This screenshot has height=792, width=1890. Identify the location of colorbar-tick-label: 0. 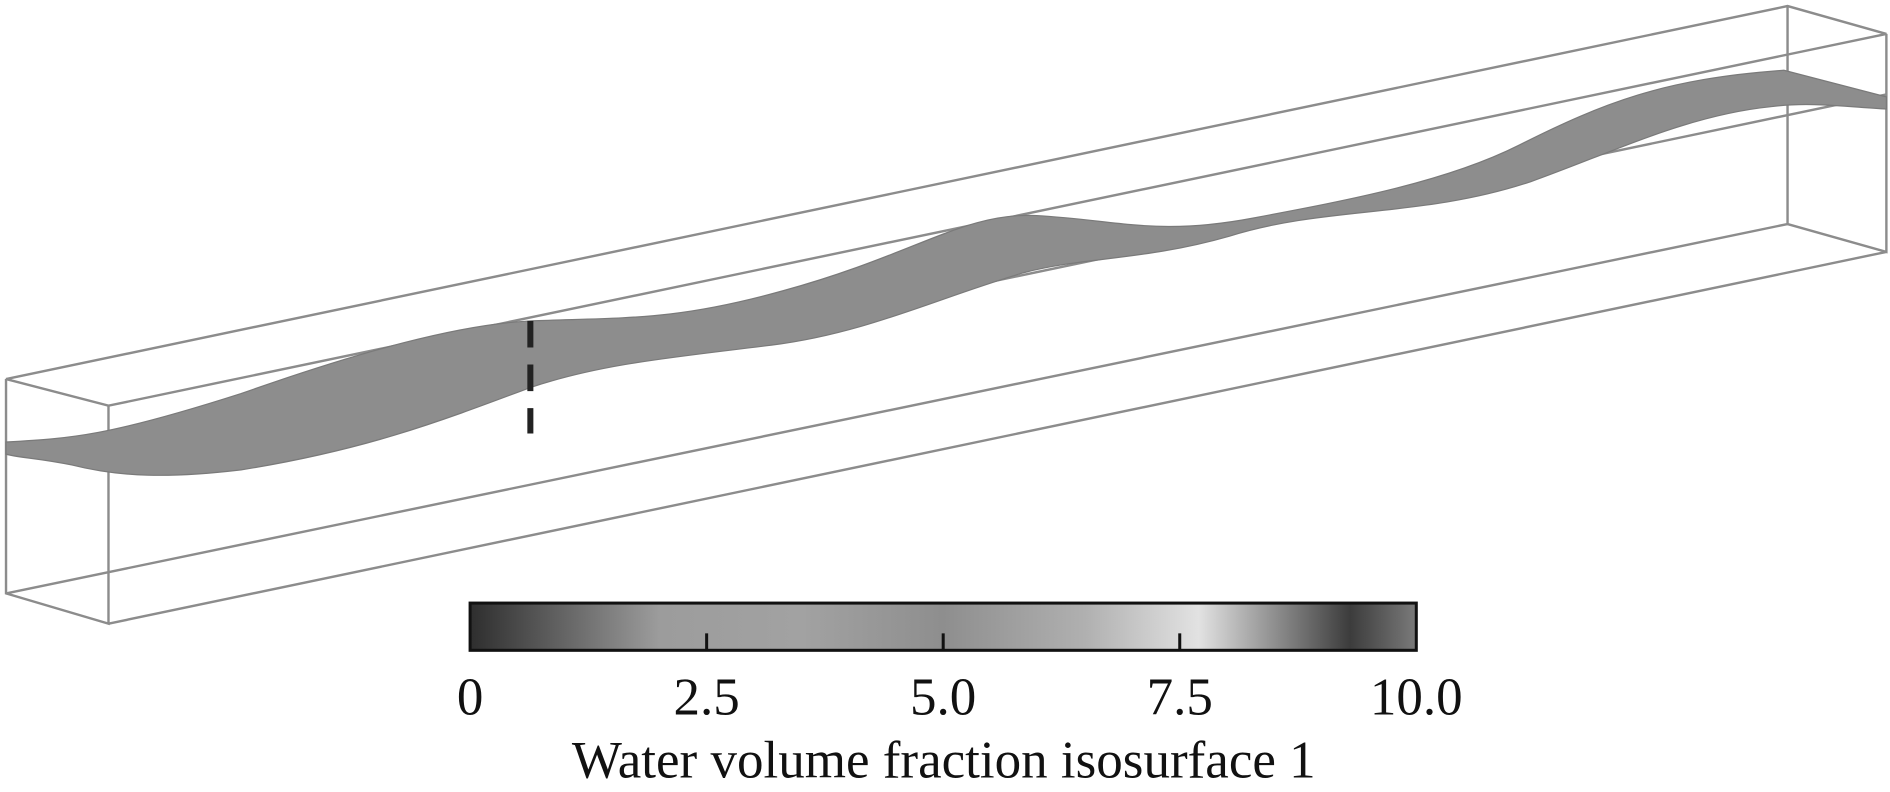
(470, 697).